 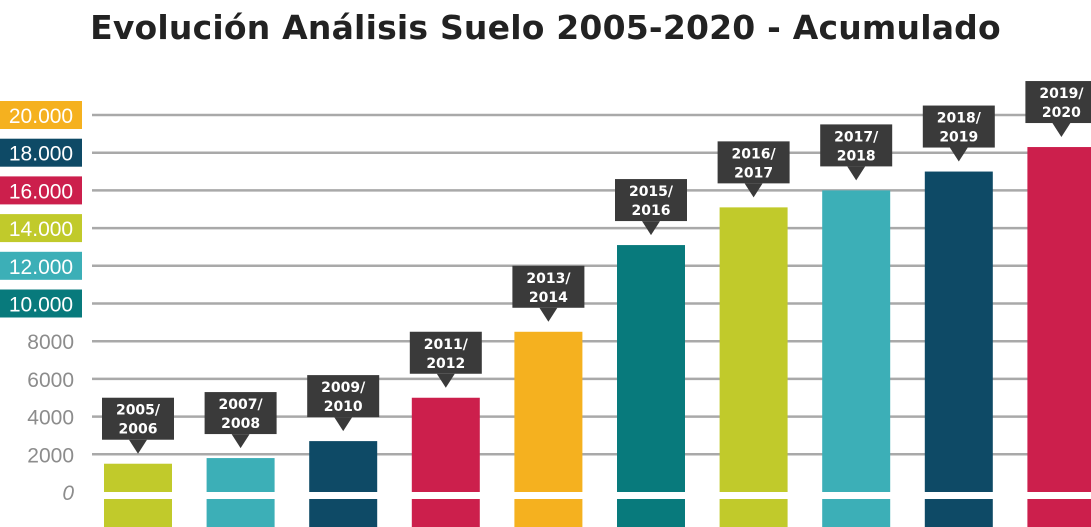 I want to click on y-tick-label: 20.000, so click(x=41, y=116).